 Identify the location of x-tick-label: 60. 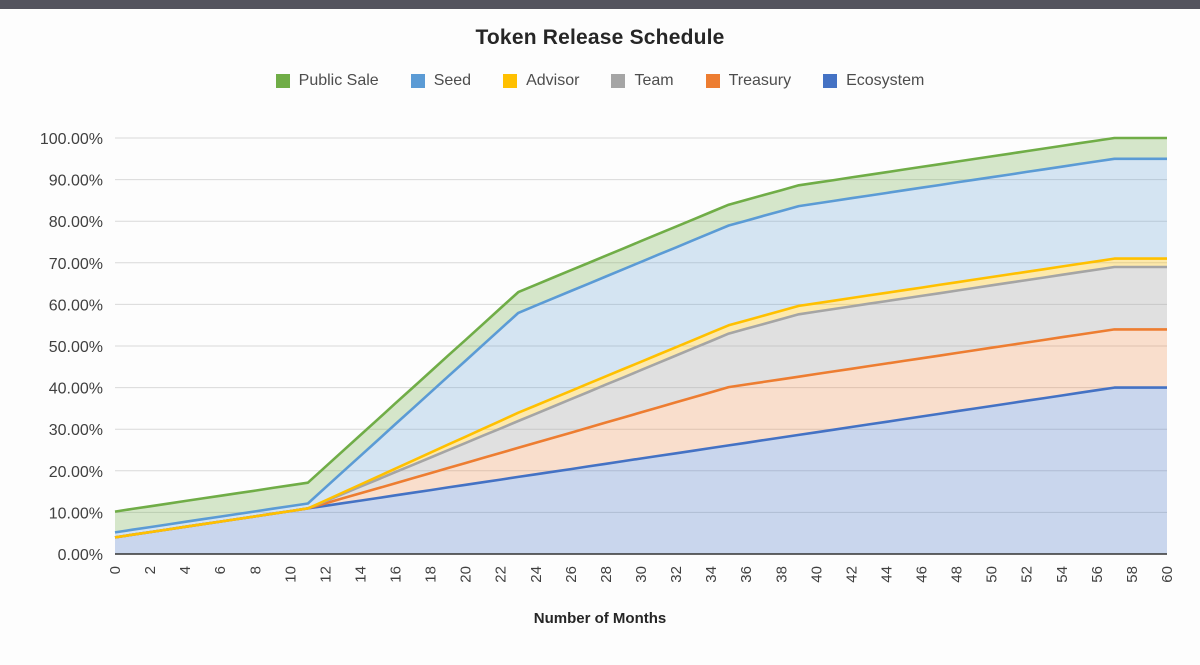
(1167, 574).